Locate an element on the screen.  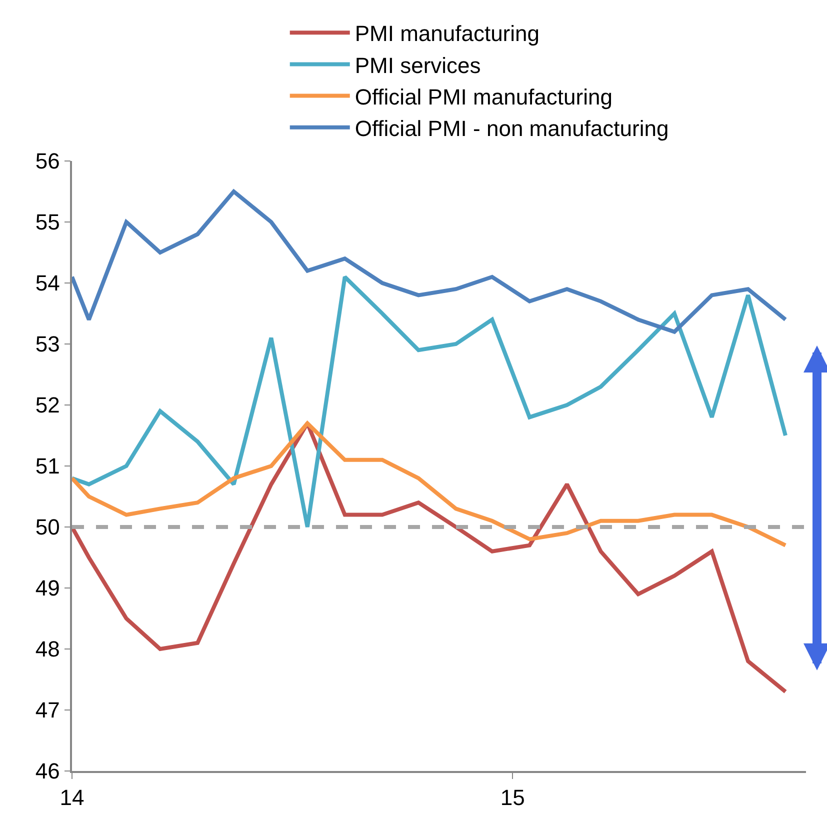
x-tick-label: 14 is located at coordinates (72, 797).